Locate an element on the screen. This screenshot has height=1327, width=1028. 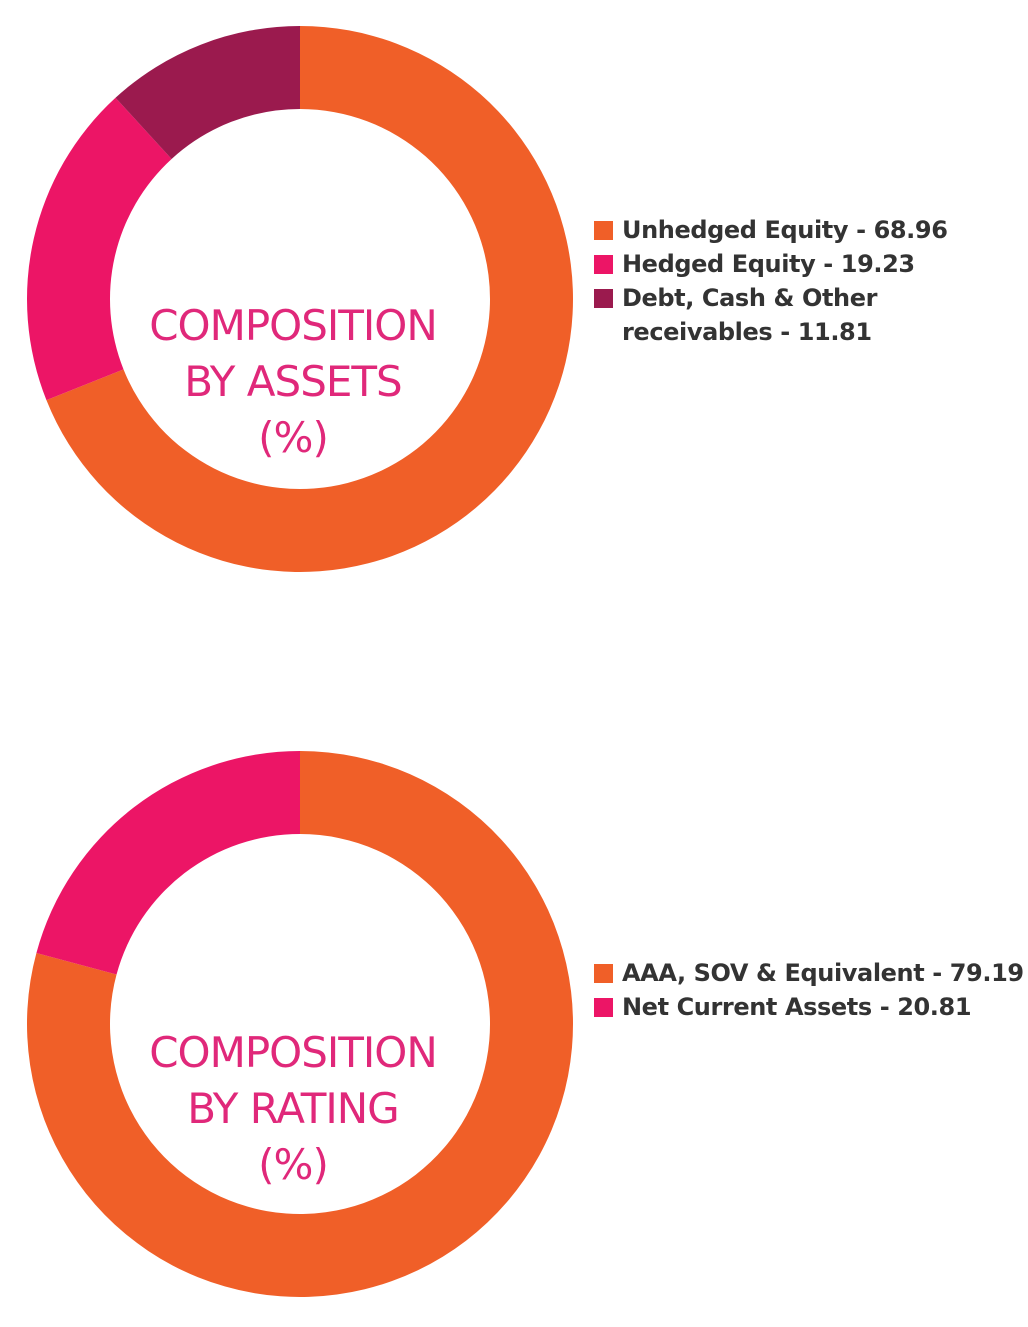
assets-center-line-2: BY ASSETS is located at coordinates (293, 381).